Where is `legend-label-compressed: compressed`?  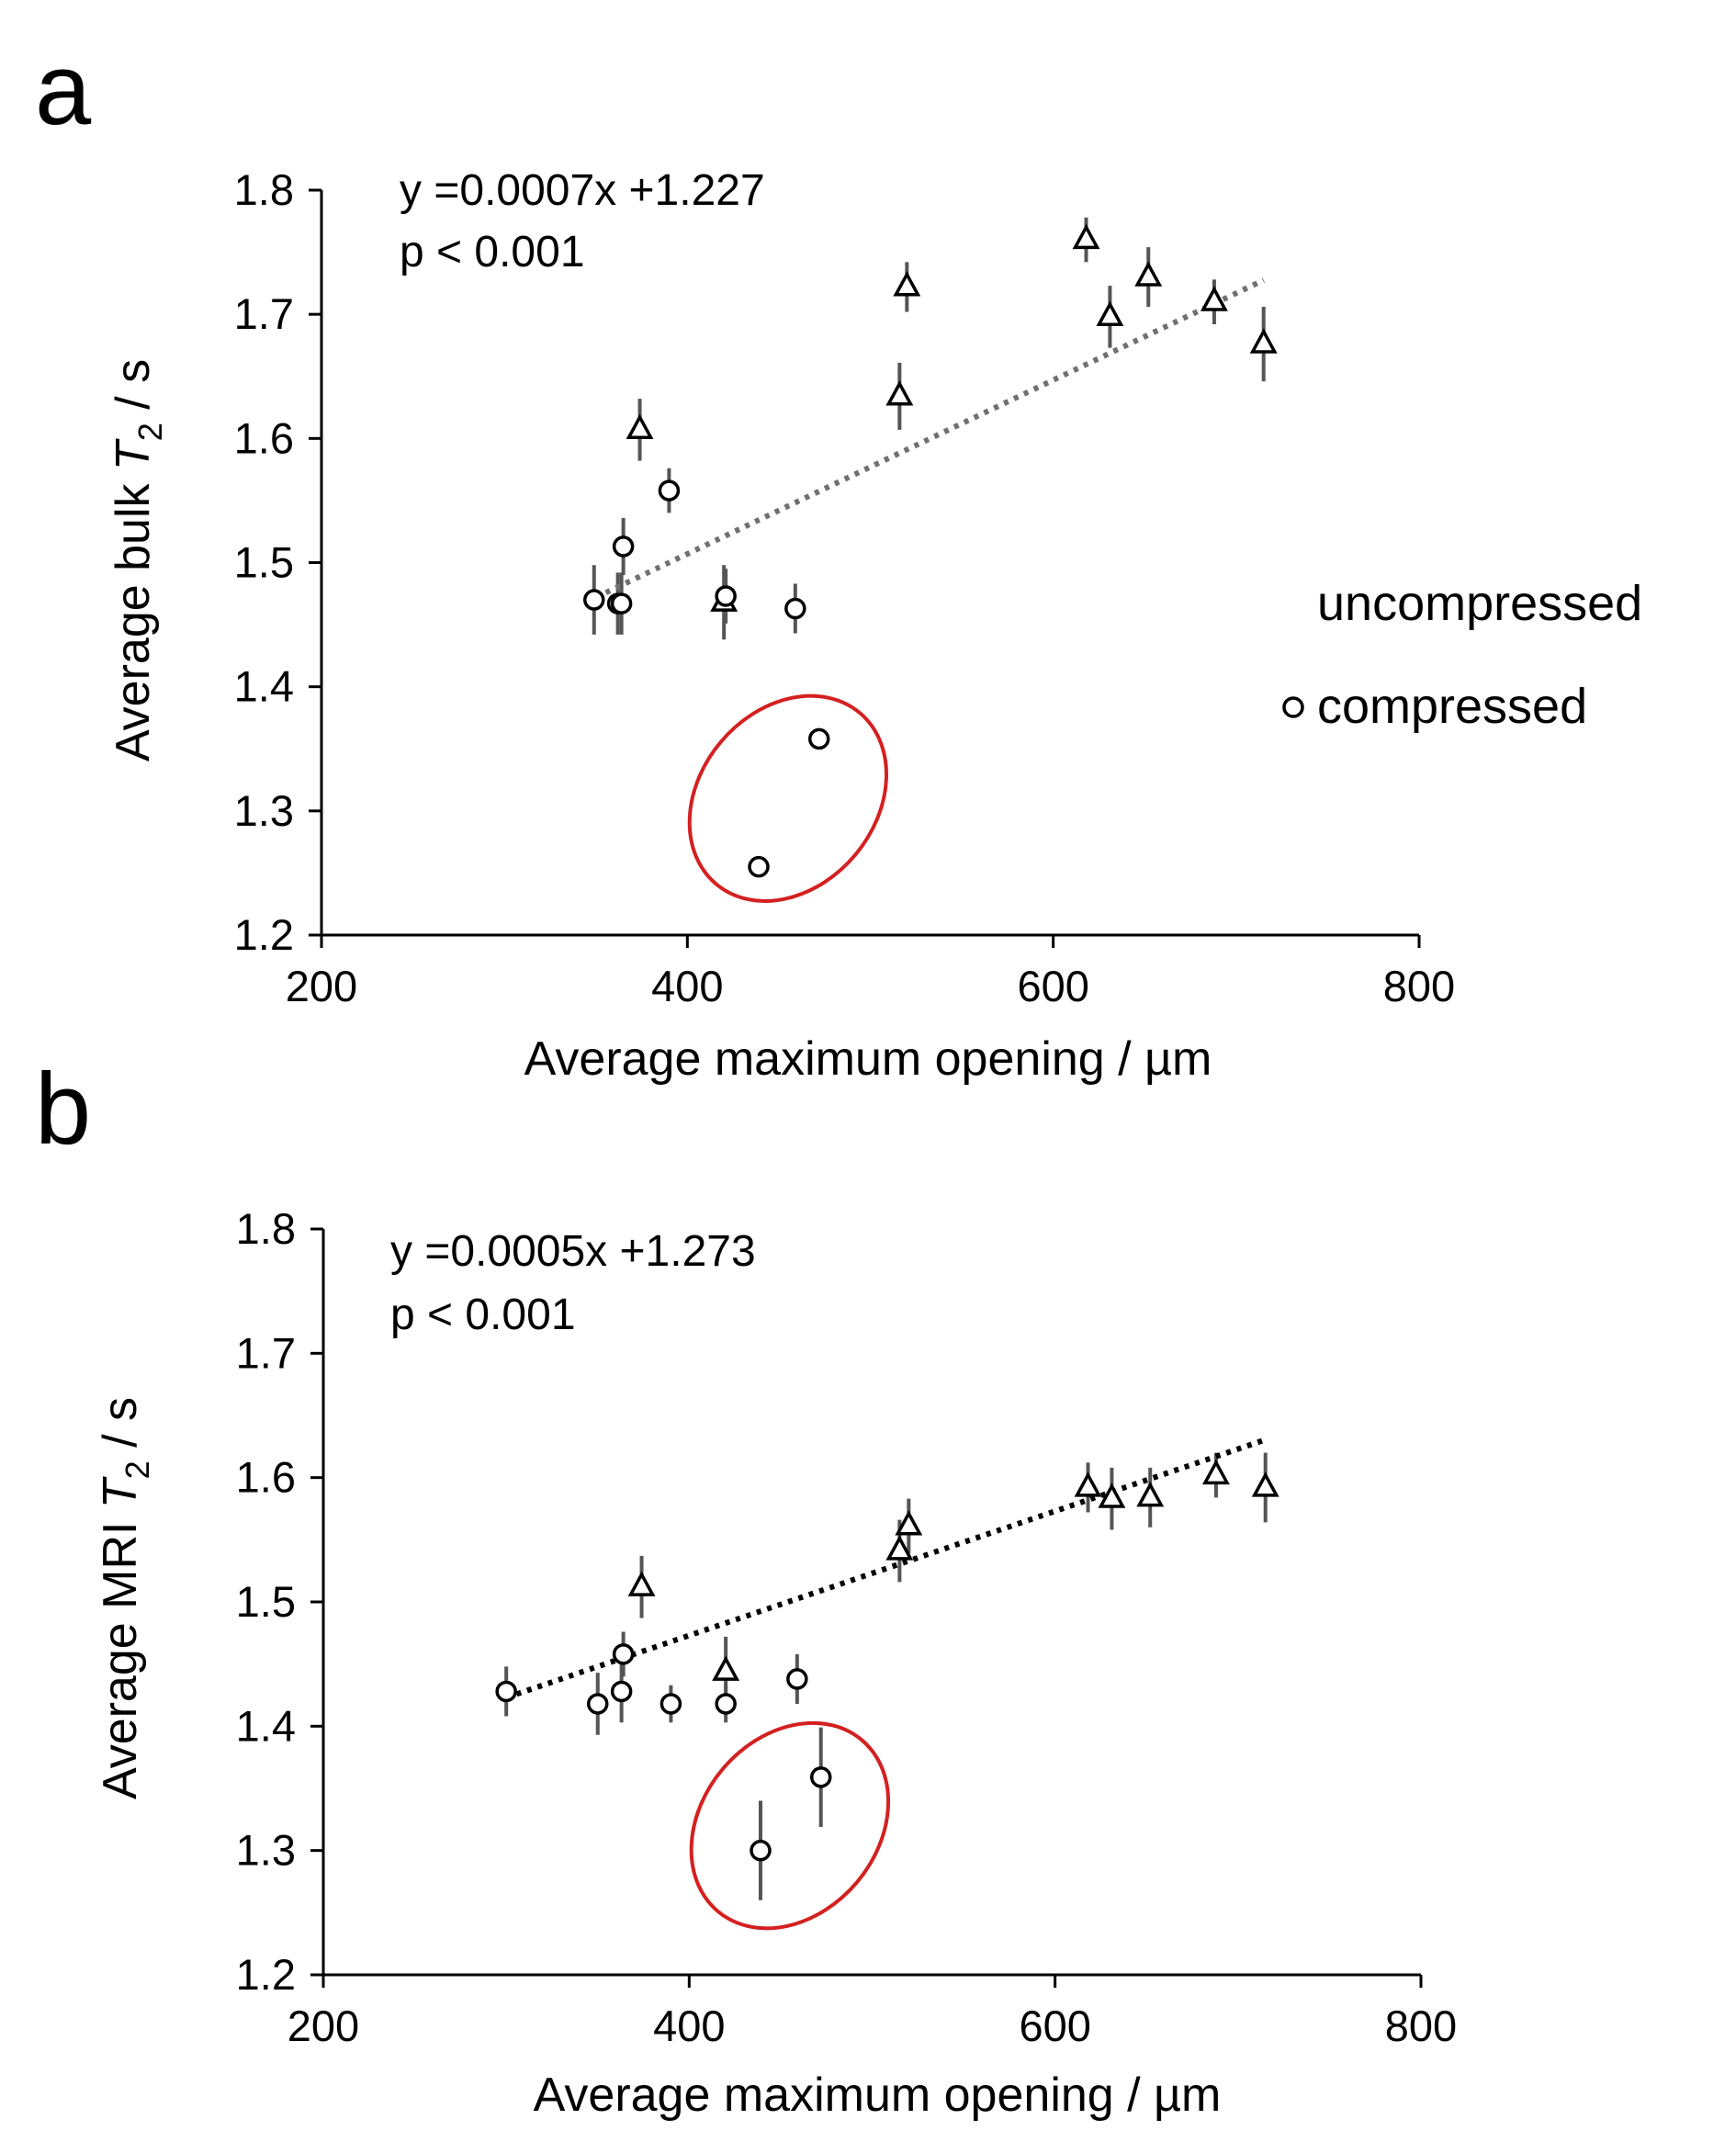 legend-label-compressed: compressed is located at coordinates (1452, 706).